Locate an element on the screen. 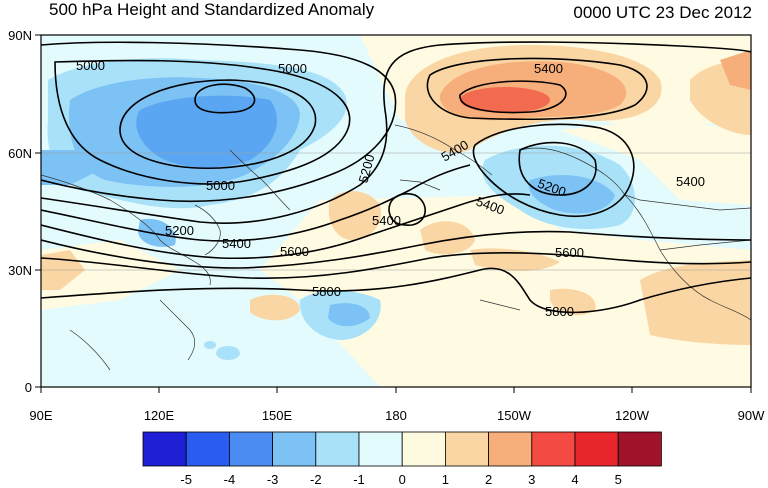  lon-label: 120W is located at coordinates (632, 415).